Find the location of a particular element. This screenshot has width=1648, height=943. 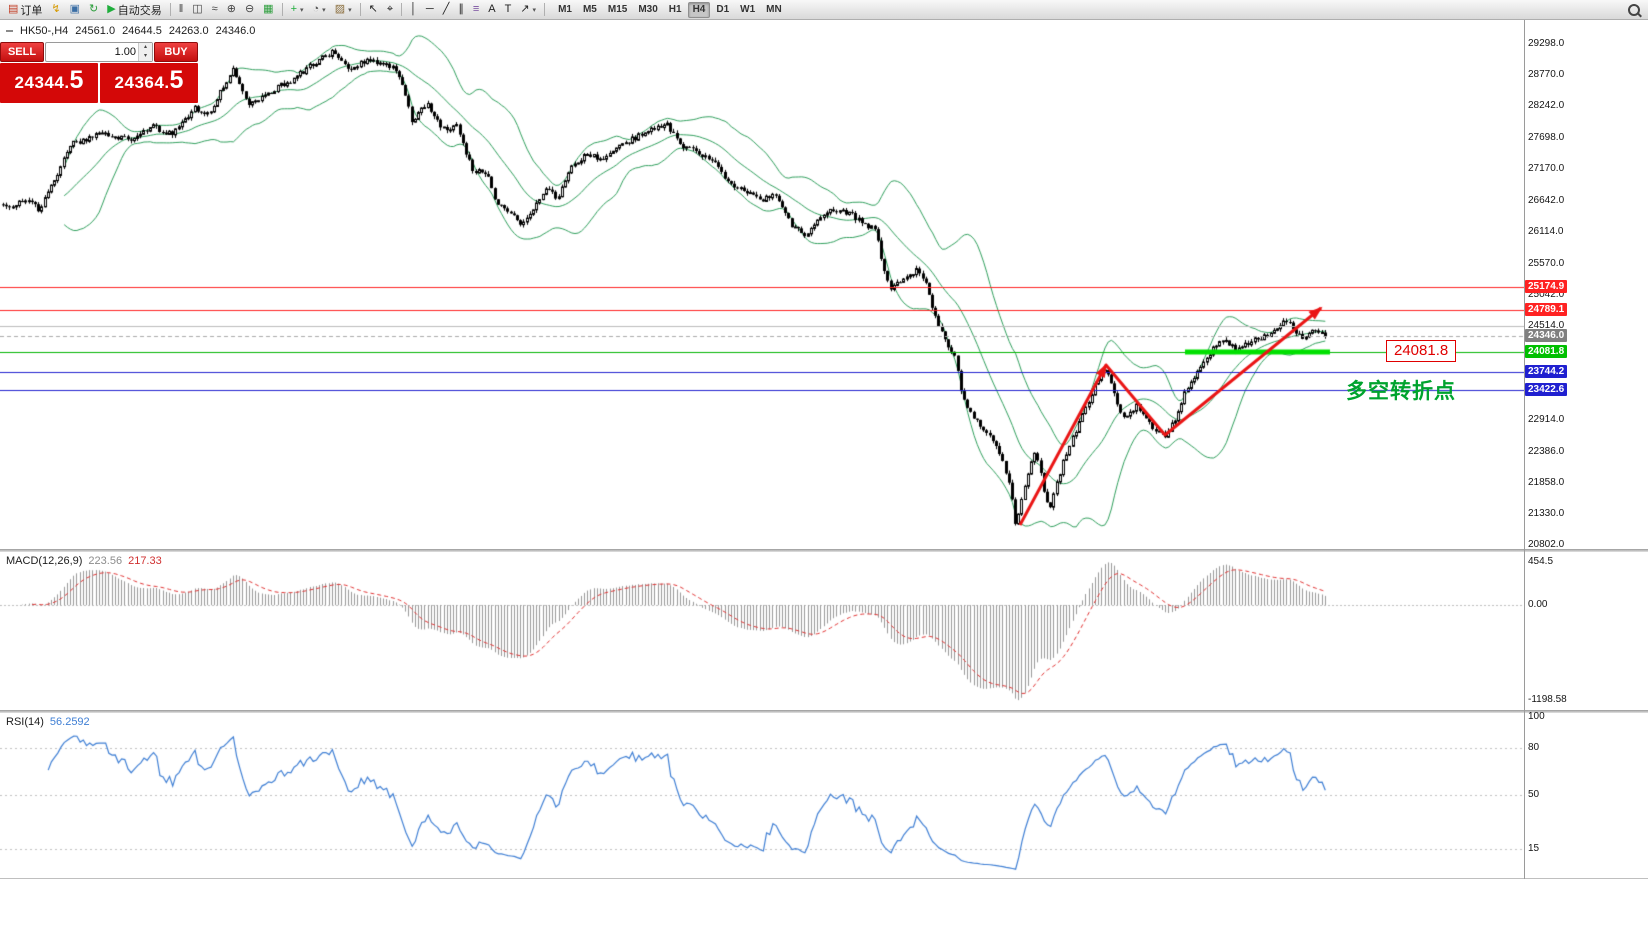

rsi-axis-label: 80 is located at coordinates (1534, 747).